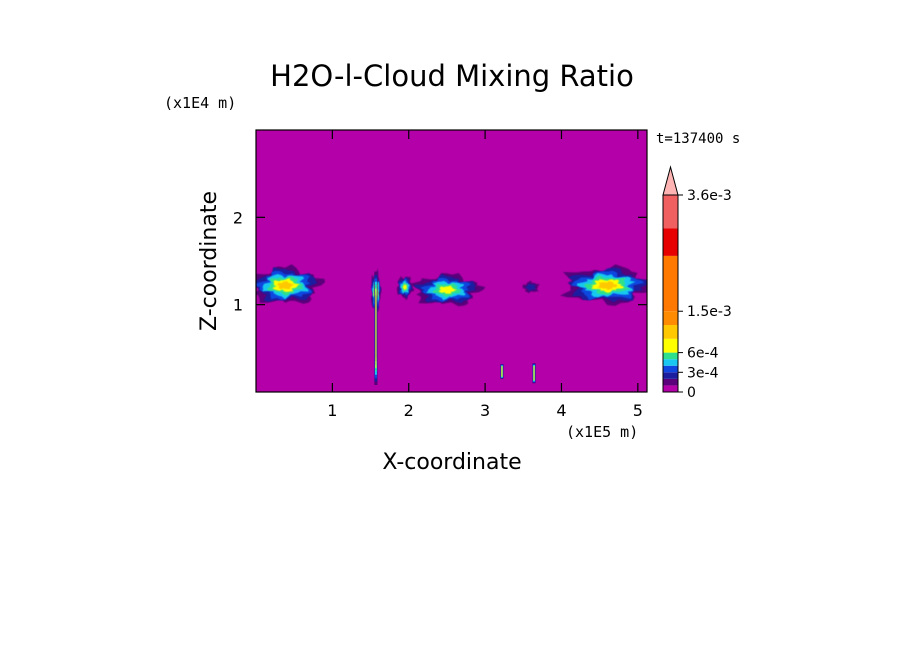 This screenshot has height=654, width=904. I want to click on colorbar-tick-label: 6e-4, so click(703, 354).